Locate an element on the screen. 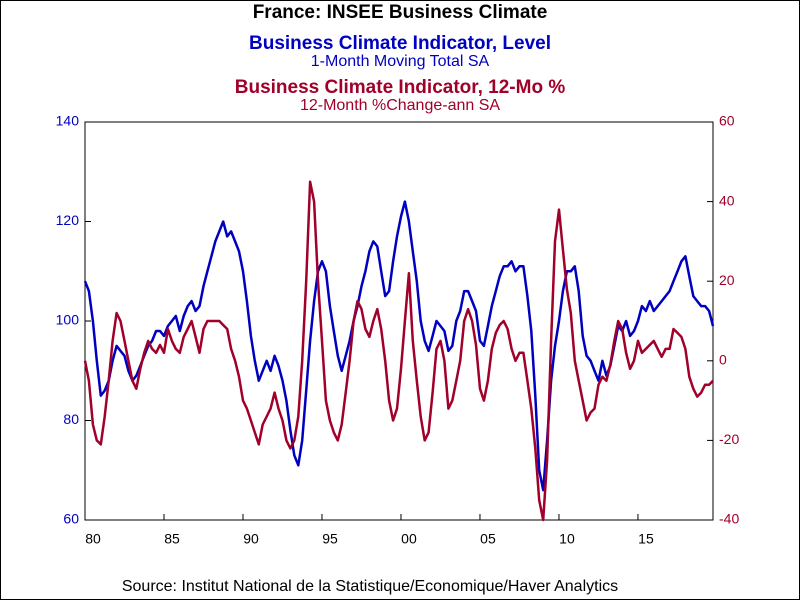 The image size is (800, 600). subtitle: Business Climate Indicator, 12-Mo % is located at coordinates (400, 87).